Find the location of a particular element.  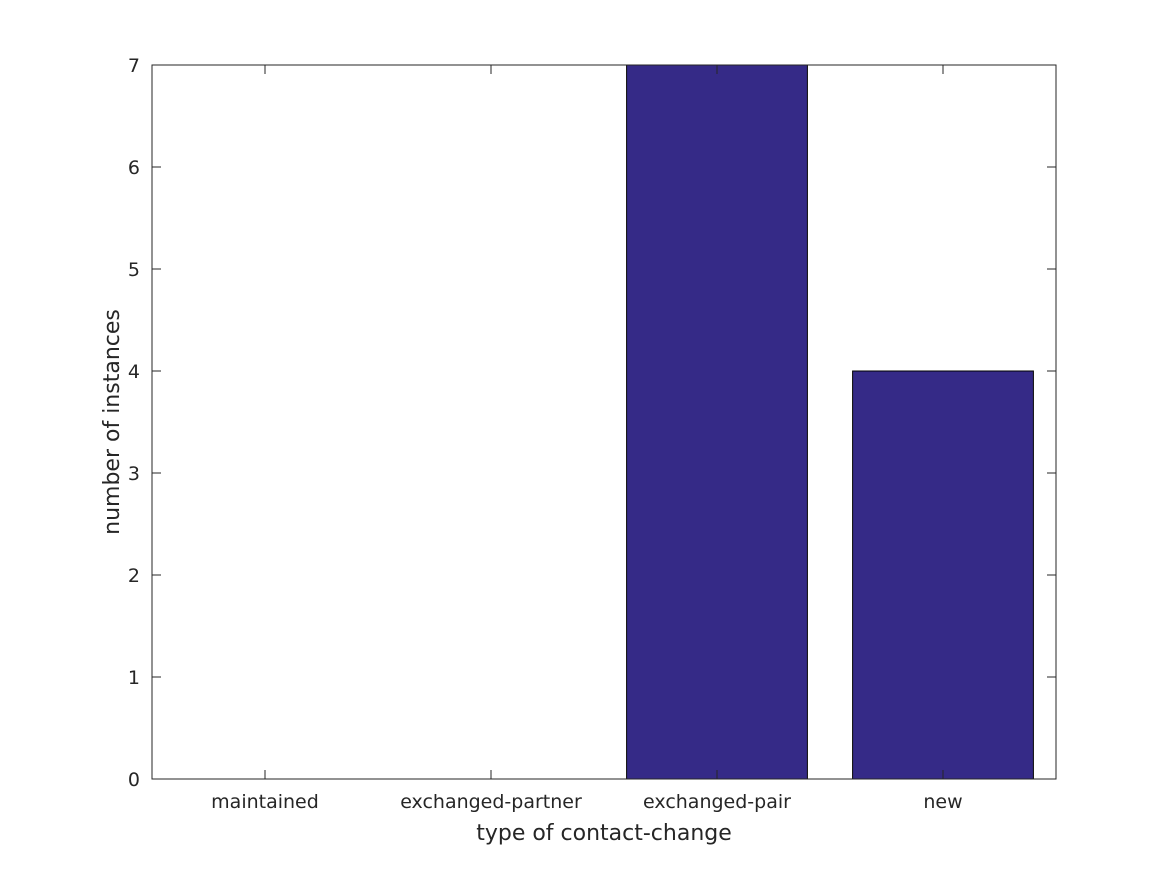

y-tick-label: 2 is located at coordinates (134, 576).